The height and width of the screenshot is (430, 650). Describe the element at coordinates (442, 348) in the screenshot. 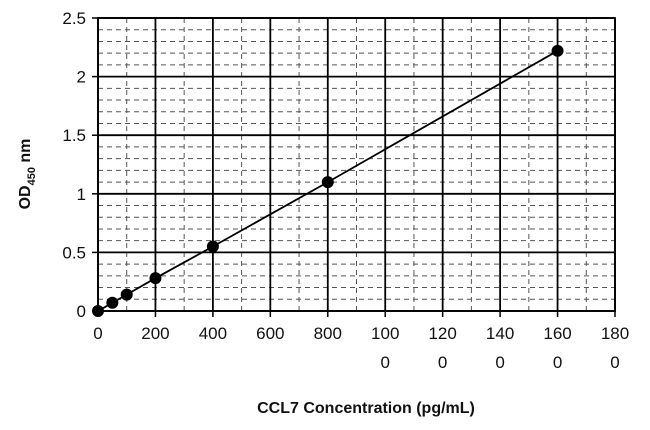

I see `x-tick-label: 120 0` at that location.